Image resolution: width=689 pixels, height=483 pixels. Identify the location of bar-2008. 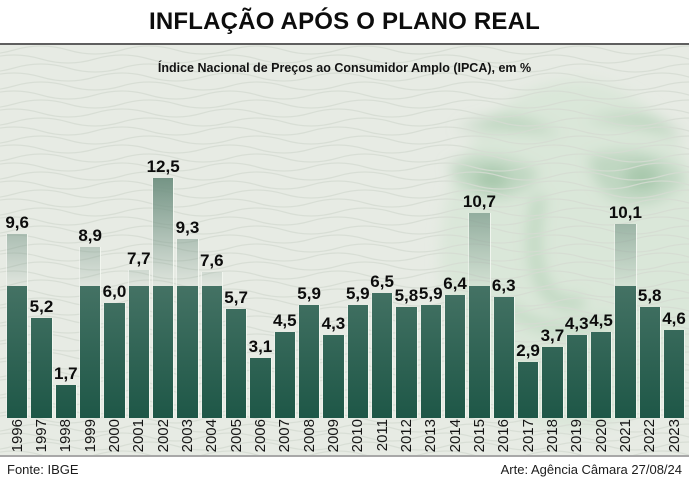
(309, 361).